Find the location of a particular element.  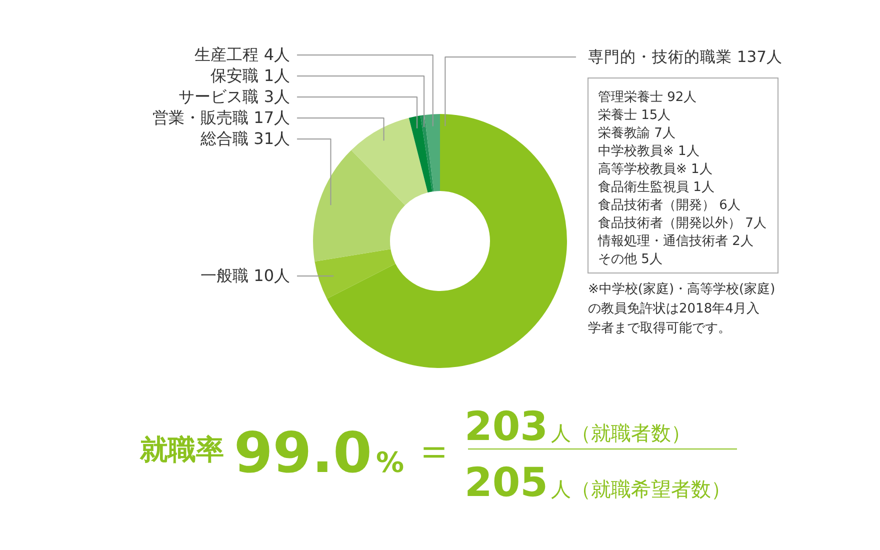

text: 栄養士 15人 is located at coordinates (634, 115).